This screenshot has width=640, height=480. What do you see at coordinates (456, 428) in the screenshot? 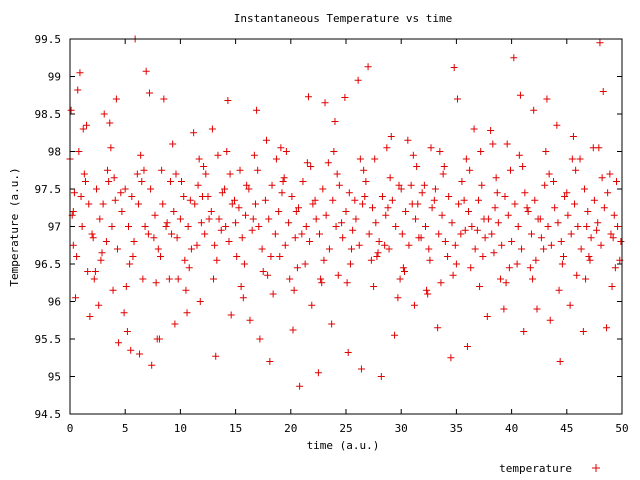
I see `x-tick-label: 35` at bounding box center [456, 428].